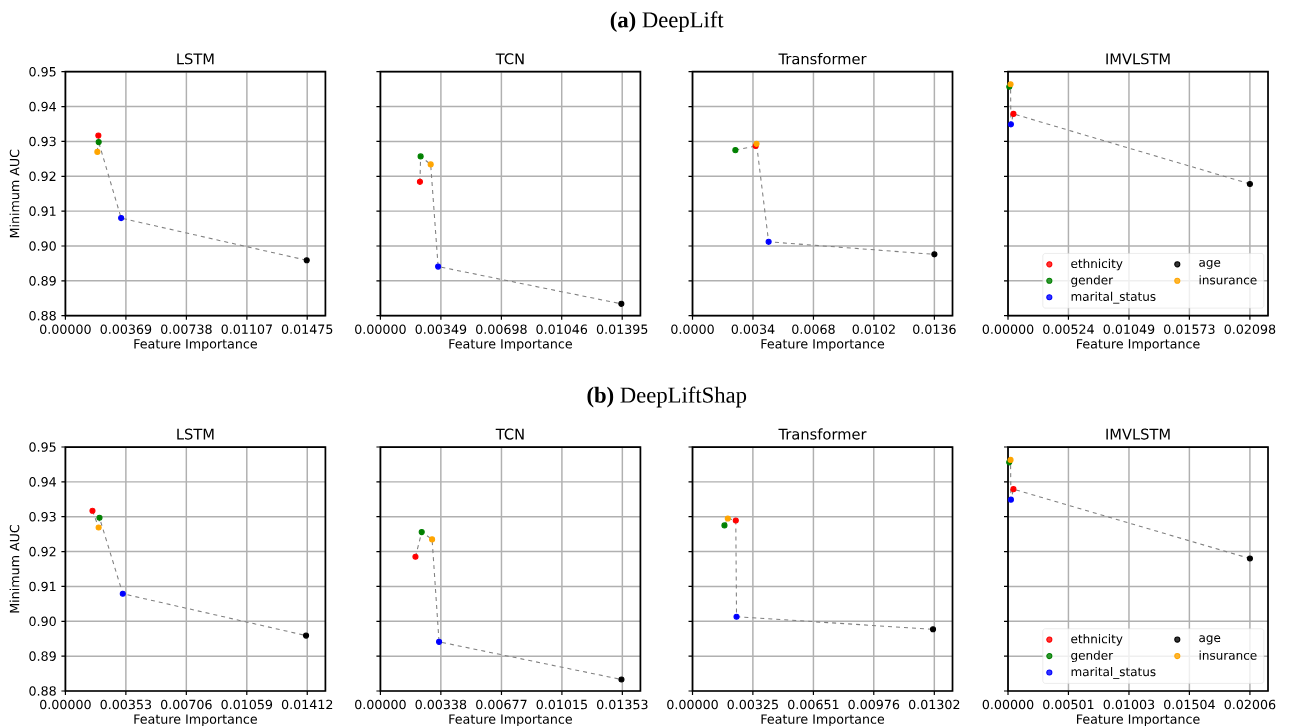 Image resolution: width=1301 pixels, height=726 pixels. I want to click on x-tick-label: 0.0102, so click(873, 329).